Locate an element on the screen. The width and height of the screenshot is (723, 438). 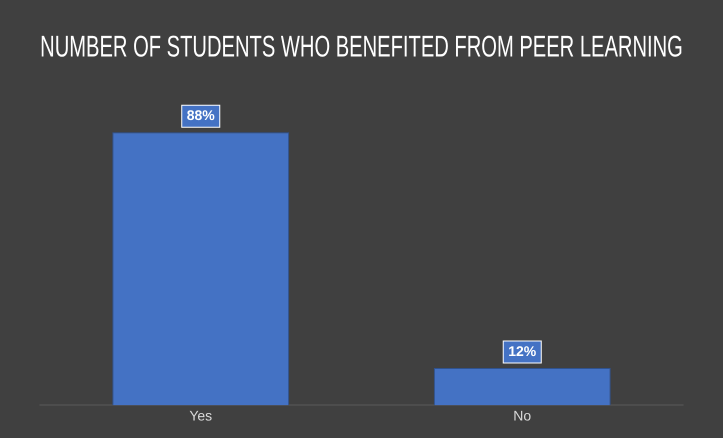
data-label: 88% is located at coordinates (201, 115).